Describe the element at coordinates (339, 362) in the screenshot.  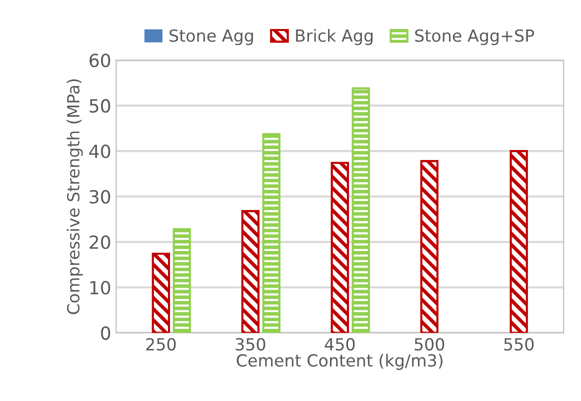
I see `x-axis-title: Cement Content (kg/m3)` at that location.